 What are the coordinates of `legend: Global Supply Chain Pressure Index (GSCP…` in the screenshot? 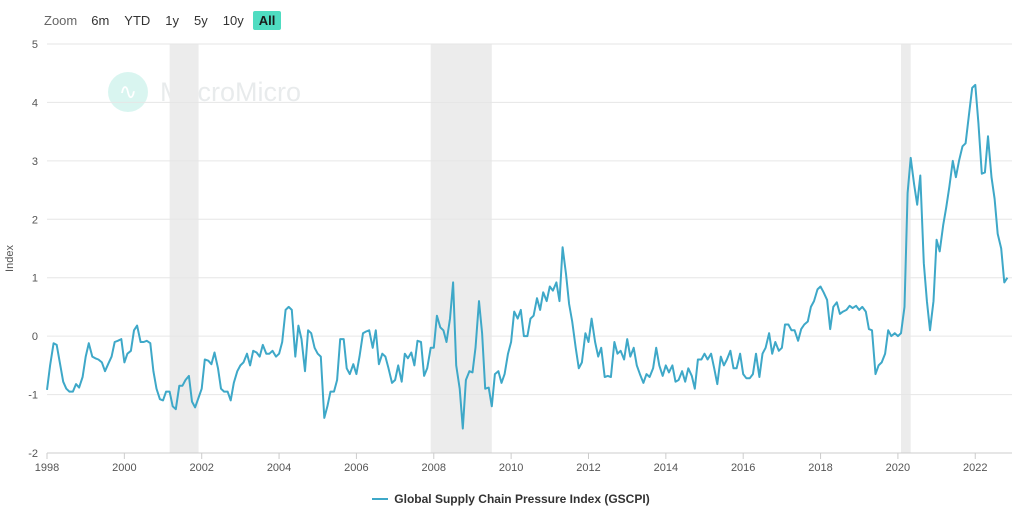 It's located at (511, 499).